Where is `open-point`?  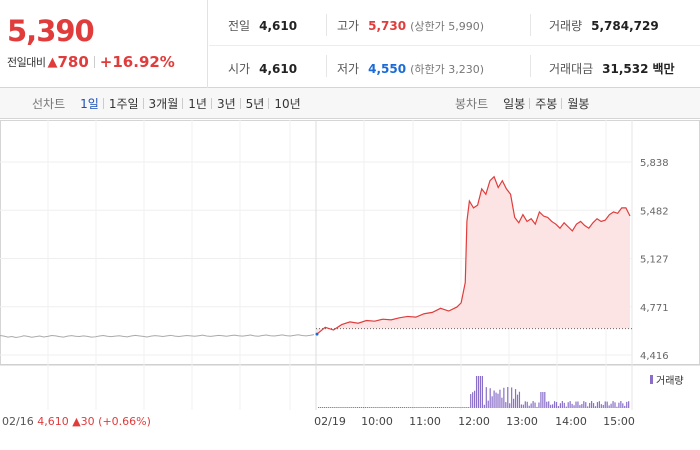
open-point is located at coordinates (317, 334).